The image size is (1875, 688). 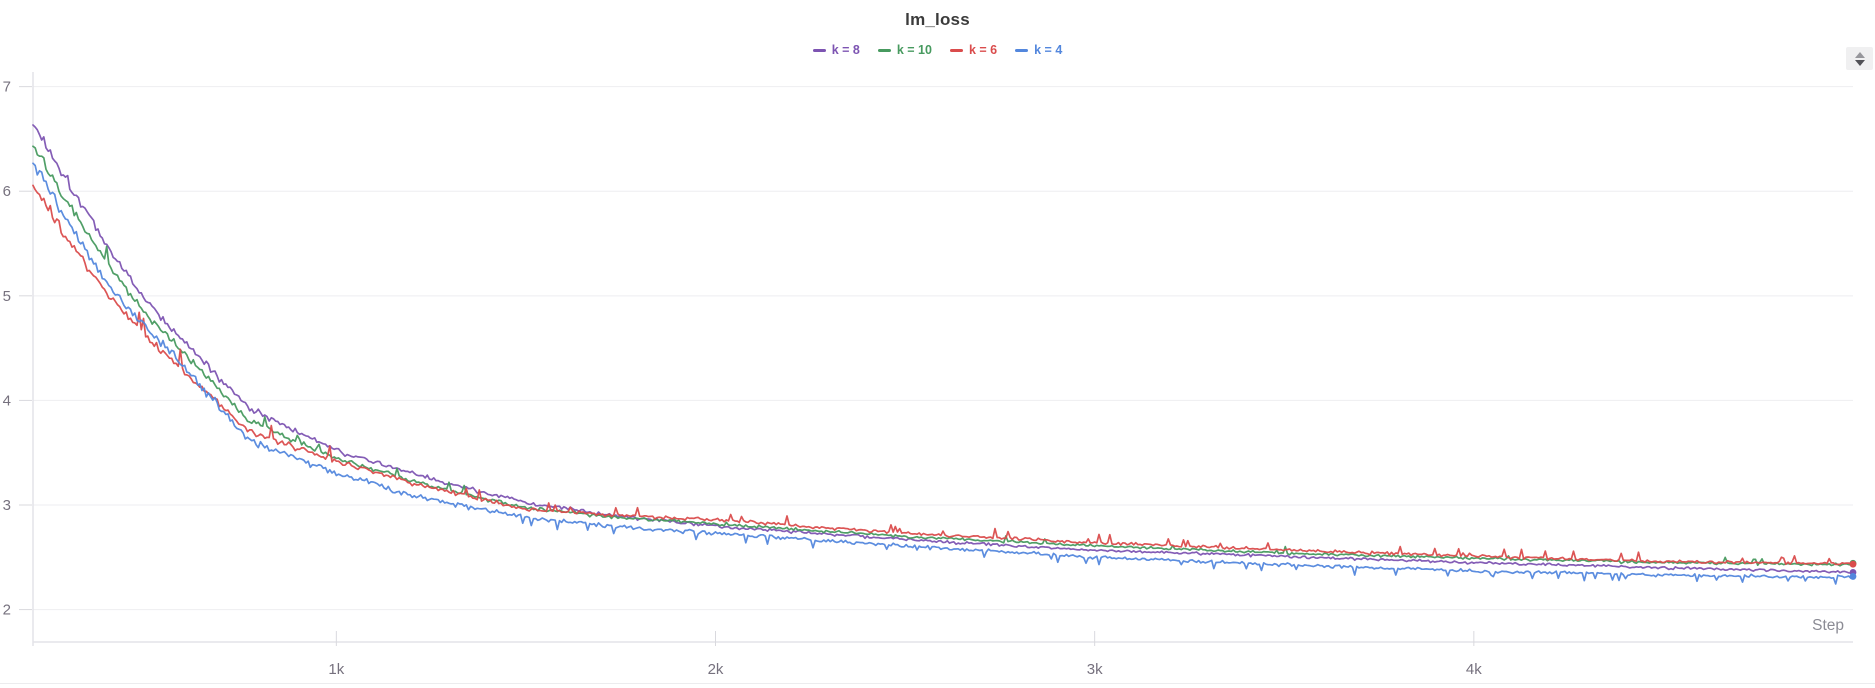 I want to click on legend-item-k=8: k = 8, so click(x=836, y=50).